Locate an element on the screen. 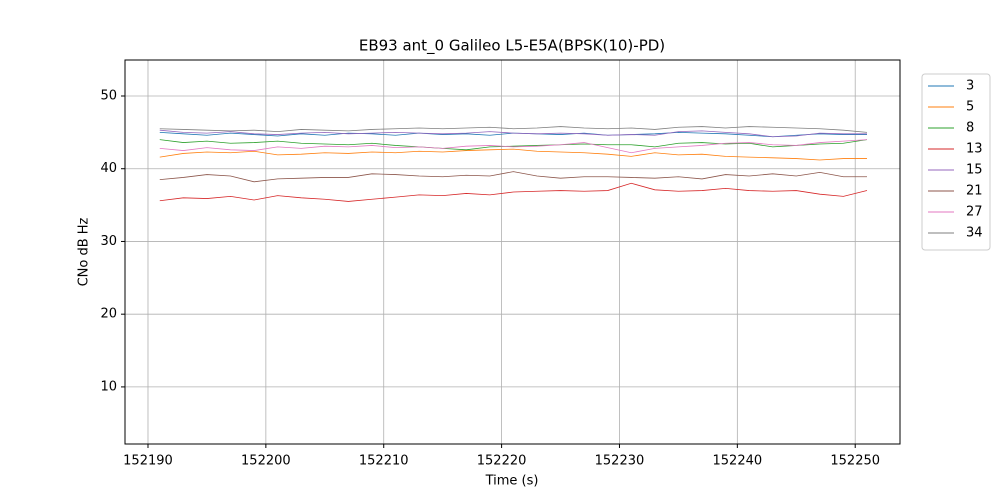 Image resolution: width=1000 pixels, height=500 pixels. x-axis-label: Time (s) is located at coordinates (512, 481).